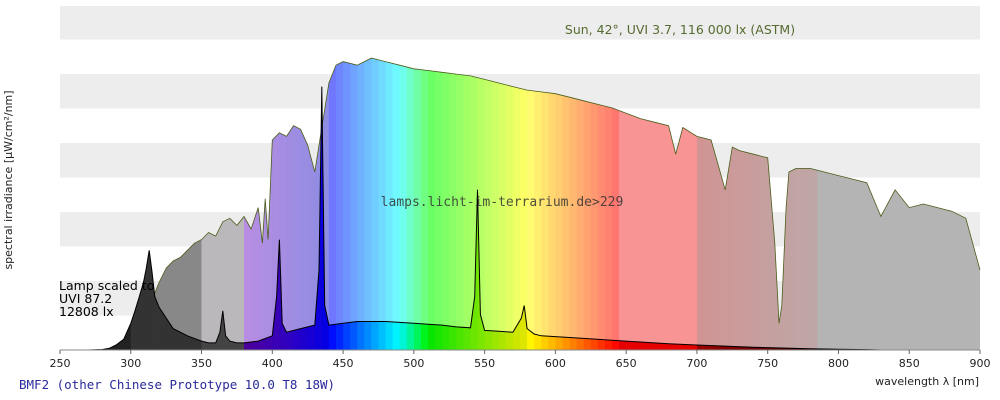 The width and height of the screenshot is (1000, 400). What do you see at coordinates (767, 363) in the screenshot?
I see `x-tick-label: 750` at bounding box center [767, 363].